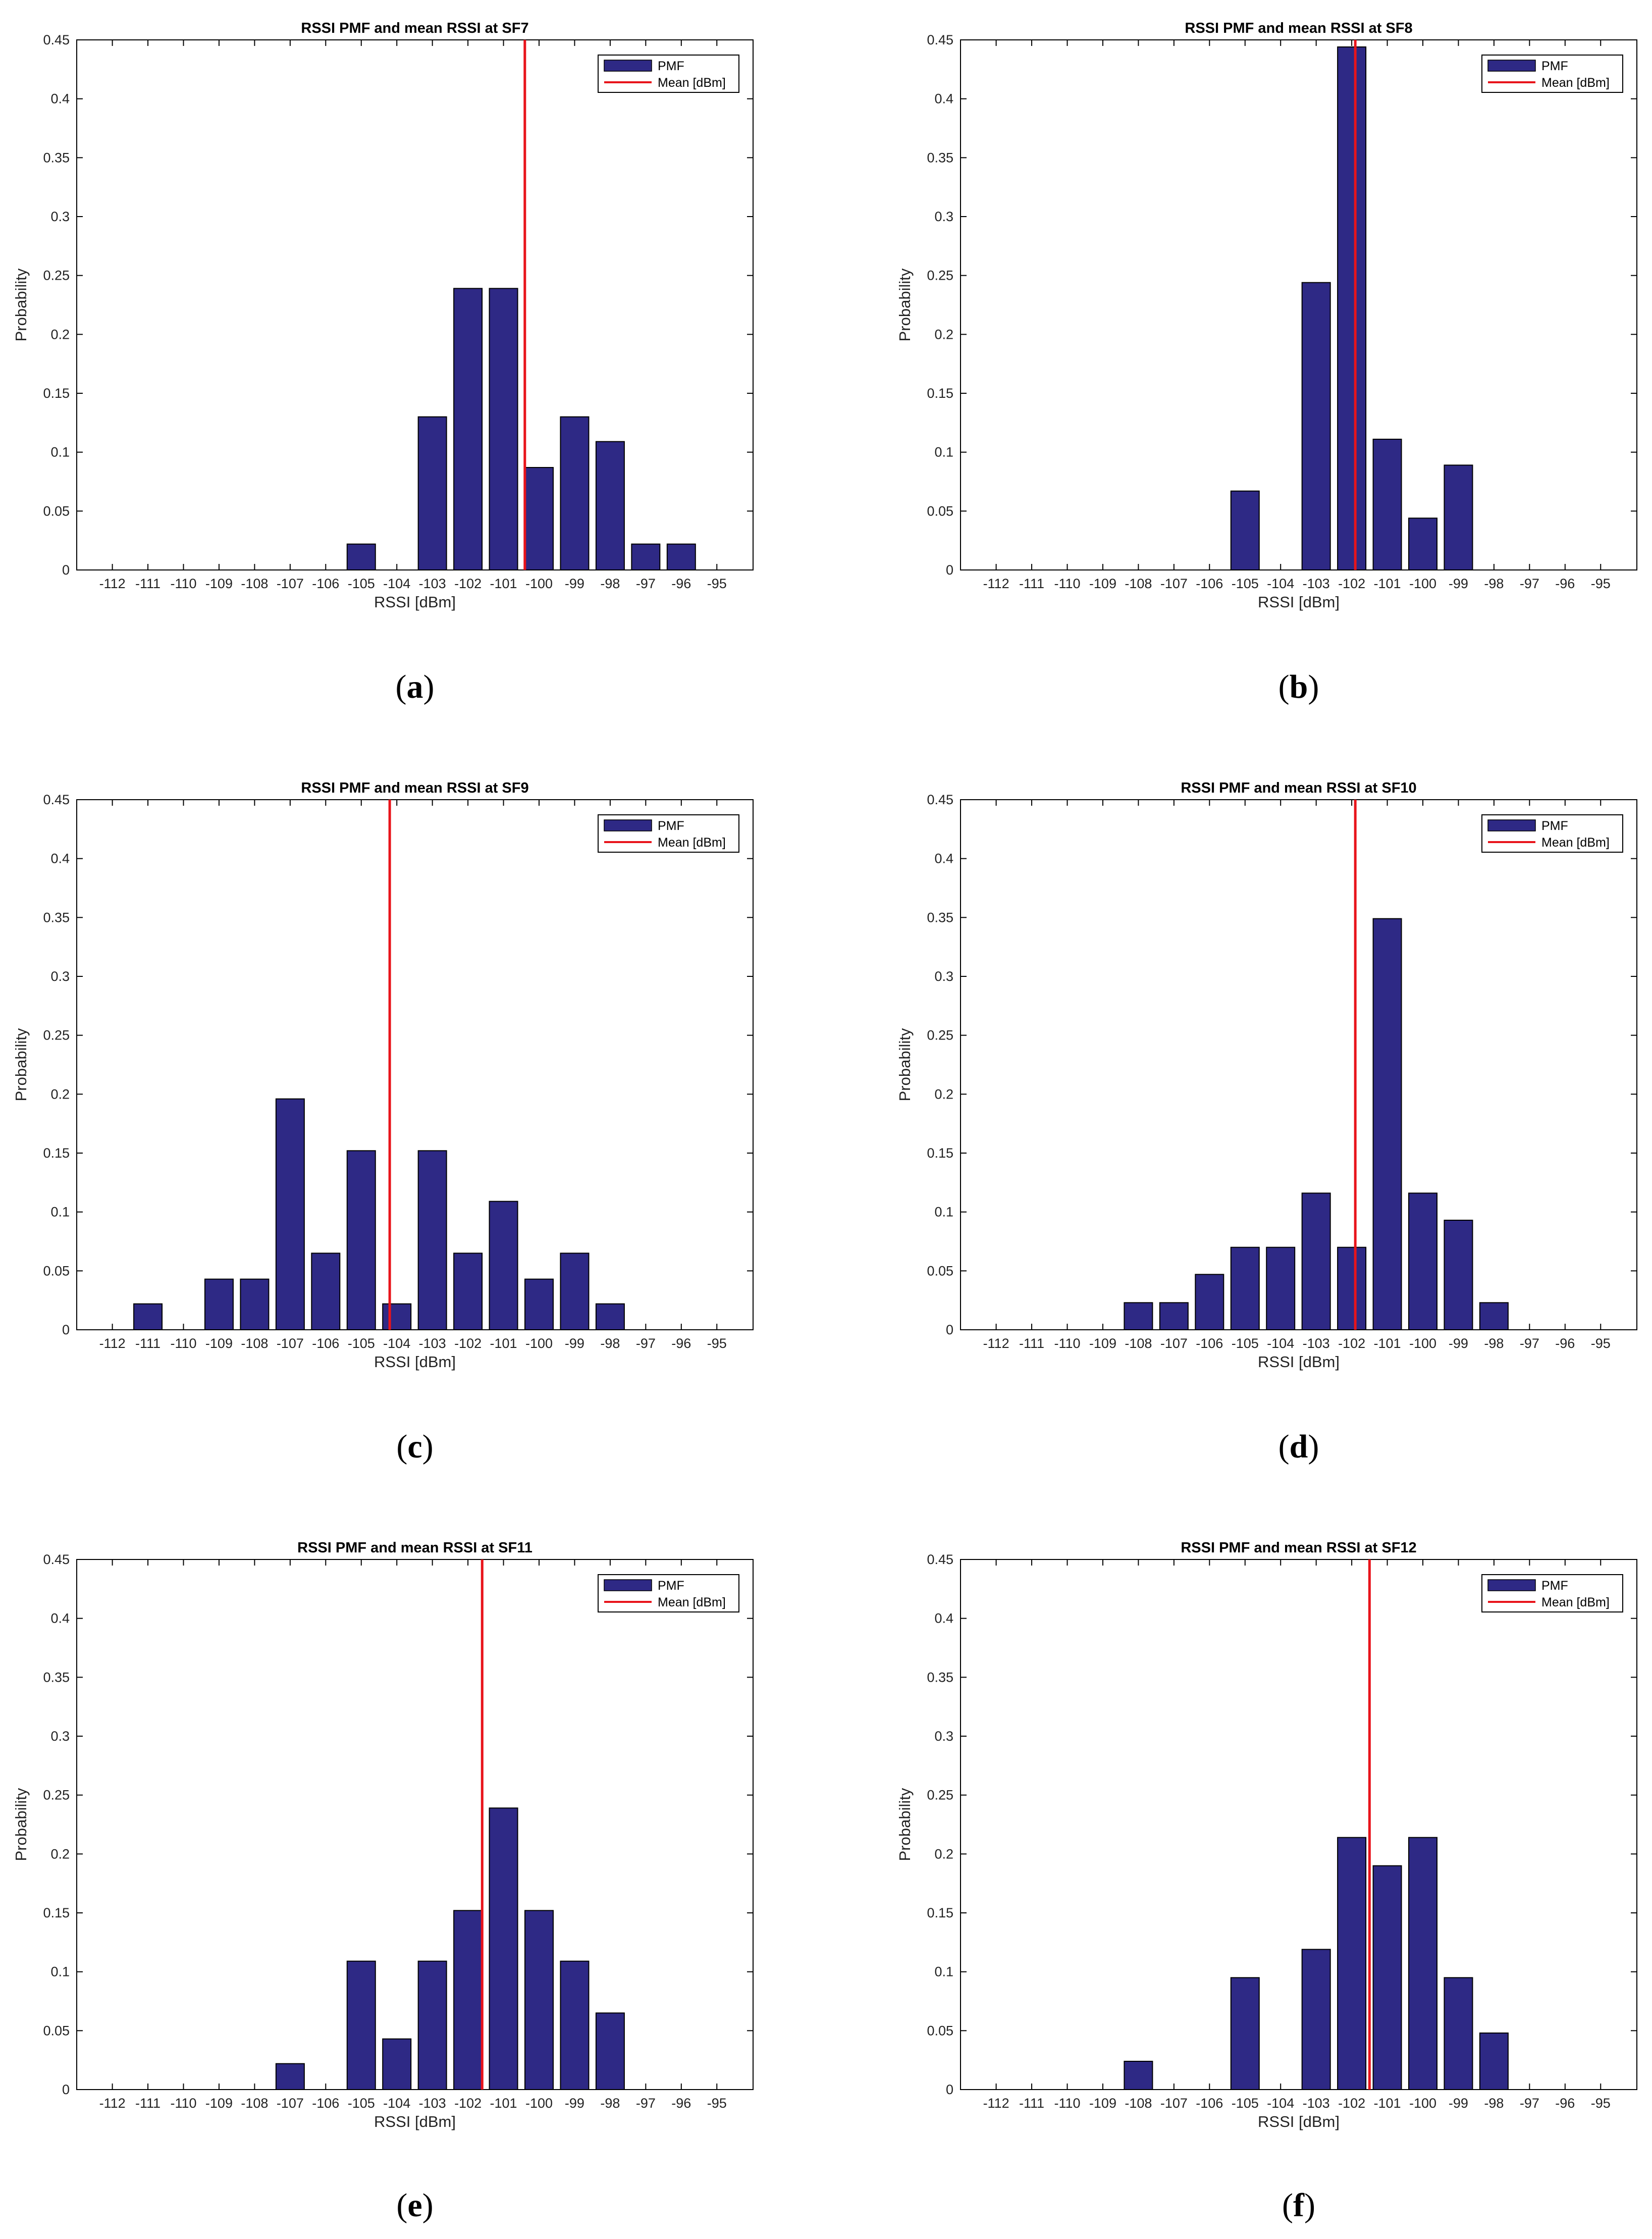 The image size is (1652, 2239). Describe the element at coordinates (1246, 2103) in the screenshot. I see `x-tick-label: -105` at that location.